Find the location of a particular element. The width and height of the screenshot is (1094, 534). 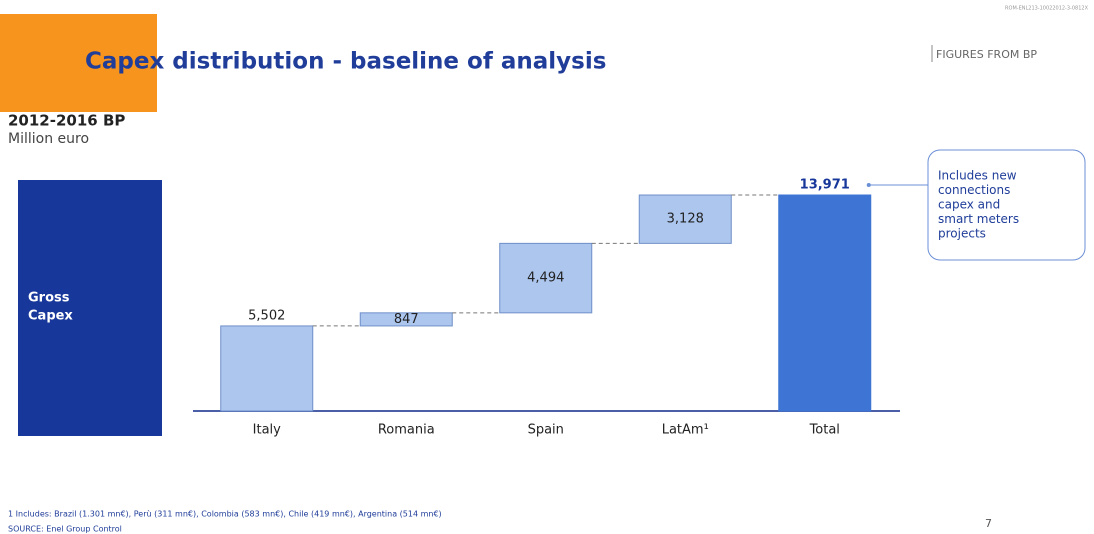

callout-text: capex and is located at coordinates (969, 205).